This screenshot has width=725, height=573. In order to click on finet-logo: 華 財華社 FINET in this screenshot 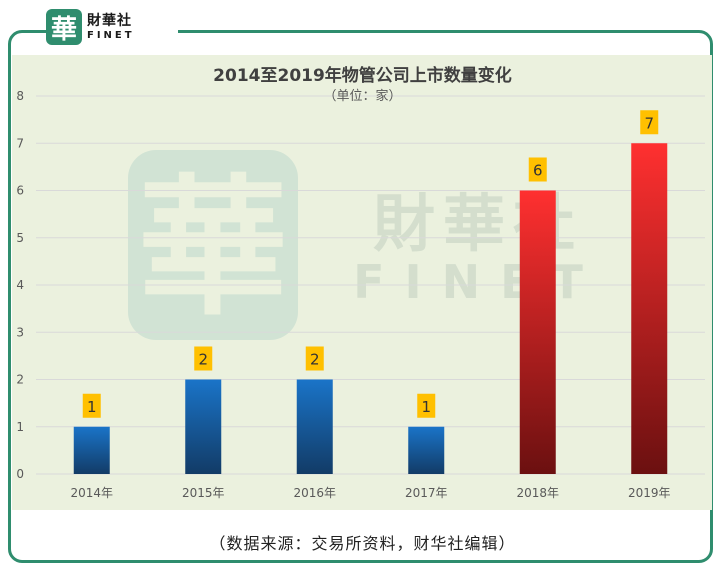, I will do `click(112, 27)`.